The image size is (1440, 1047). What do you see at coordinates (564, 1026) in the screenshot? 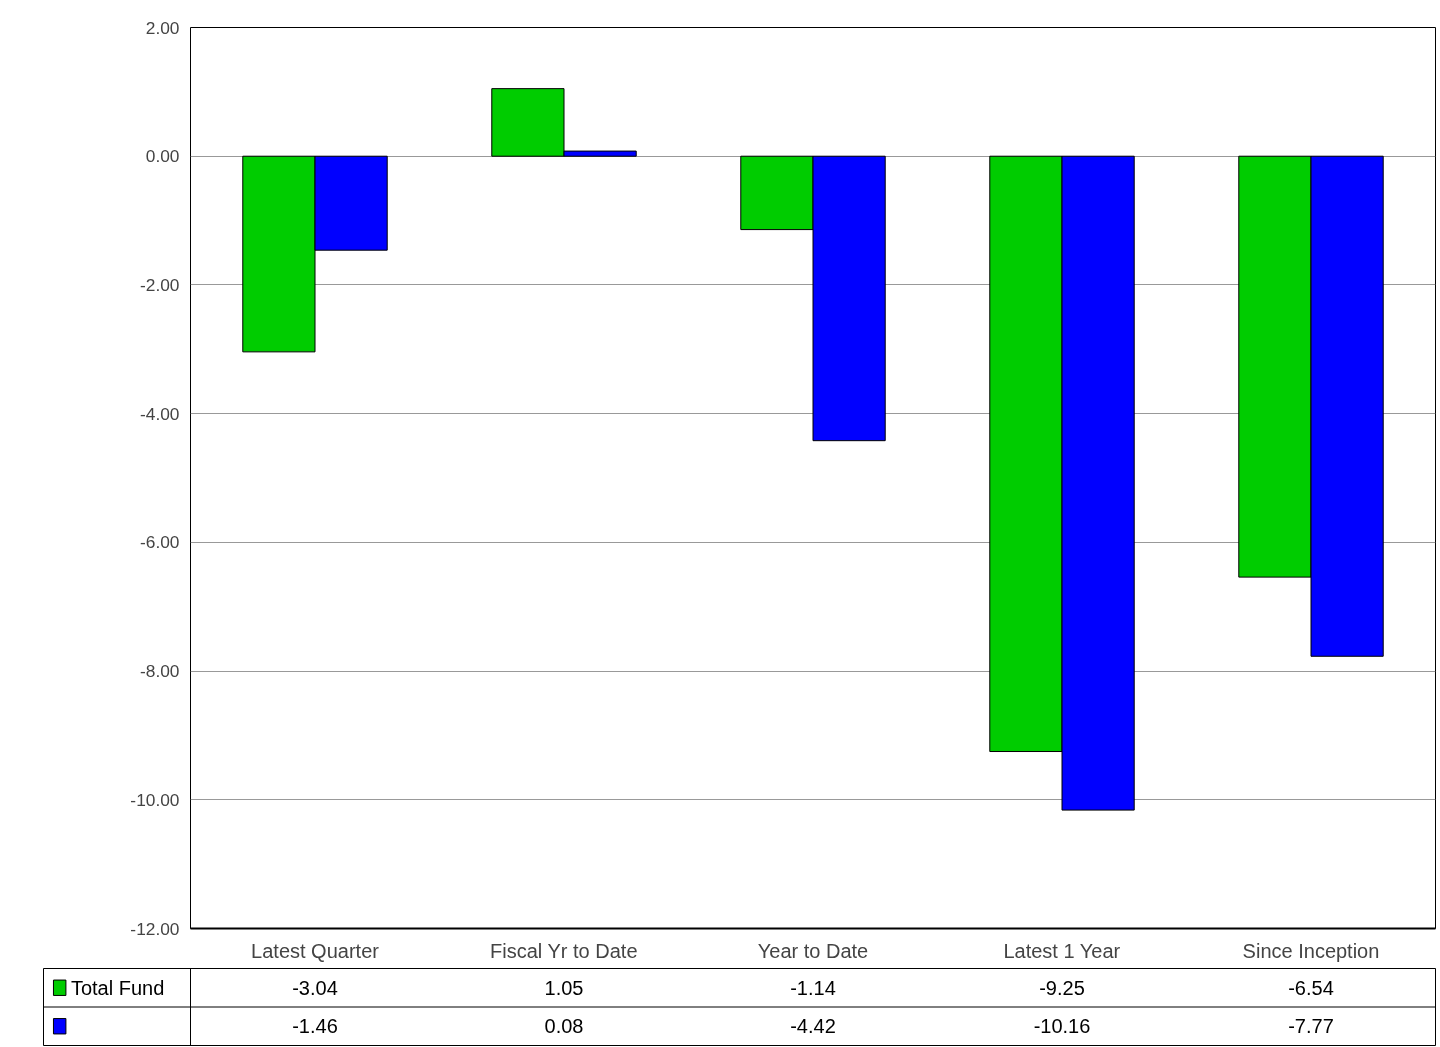
I see `data-label: 0.08` at bounding box center [564, 1026].